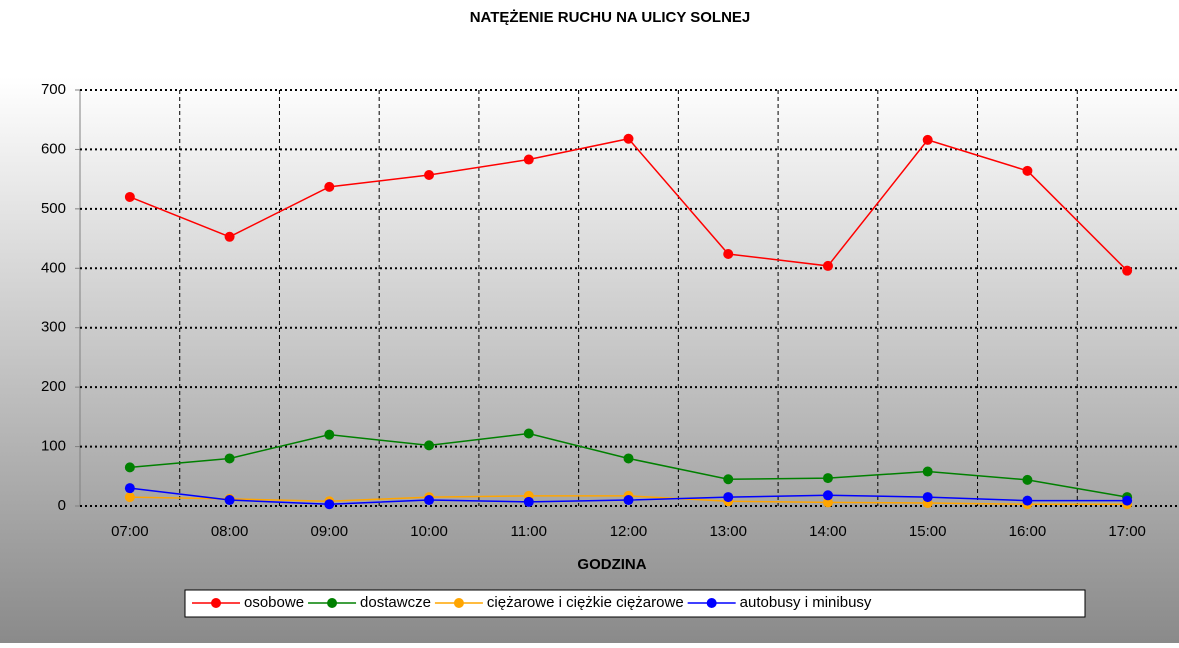 This screenshot has width=1179, height=648. Describe the element at coordinates (53, 208) in the screenshot. I see `y-tick-label: 500` at that location.